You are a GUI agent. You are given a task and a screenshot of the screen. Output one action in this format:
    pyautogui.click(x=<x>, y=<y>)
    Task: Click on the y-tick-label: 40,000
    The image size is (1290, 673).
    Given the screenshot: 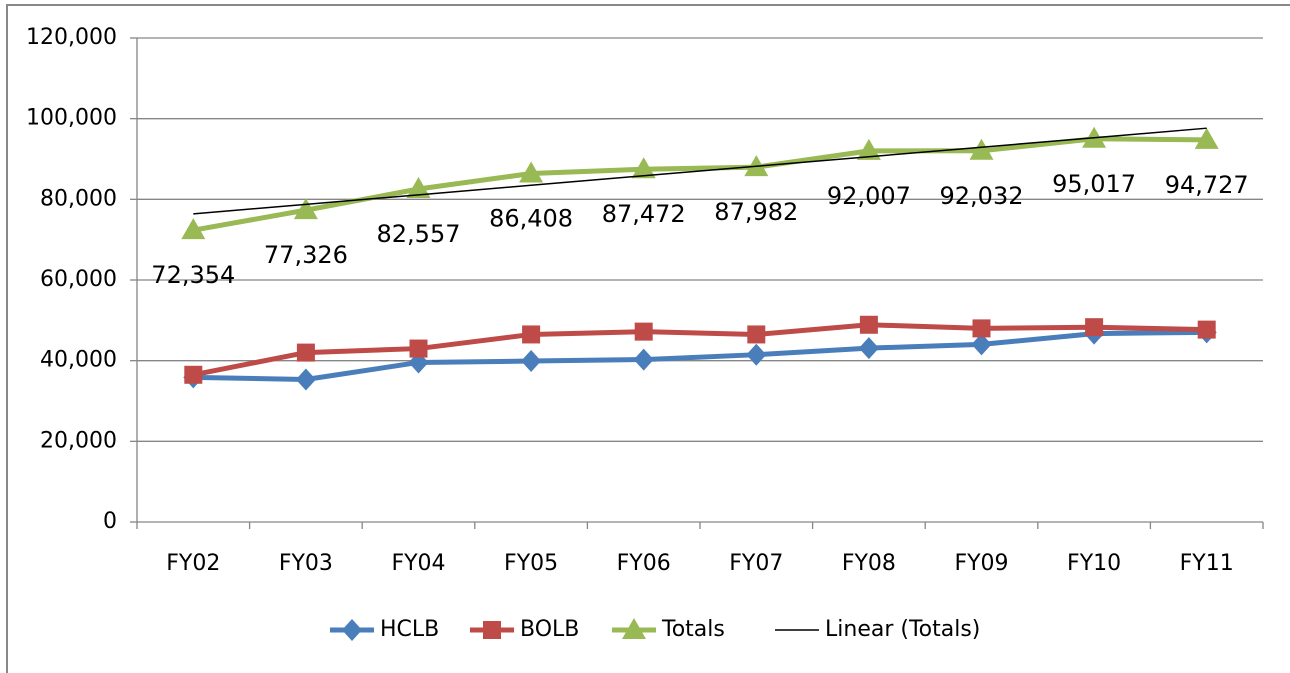 What is the action you would take?
    pyautogui.click(x=78, y=360)
    